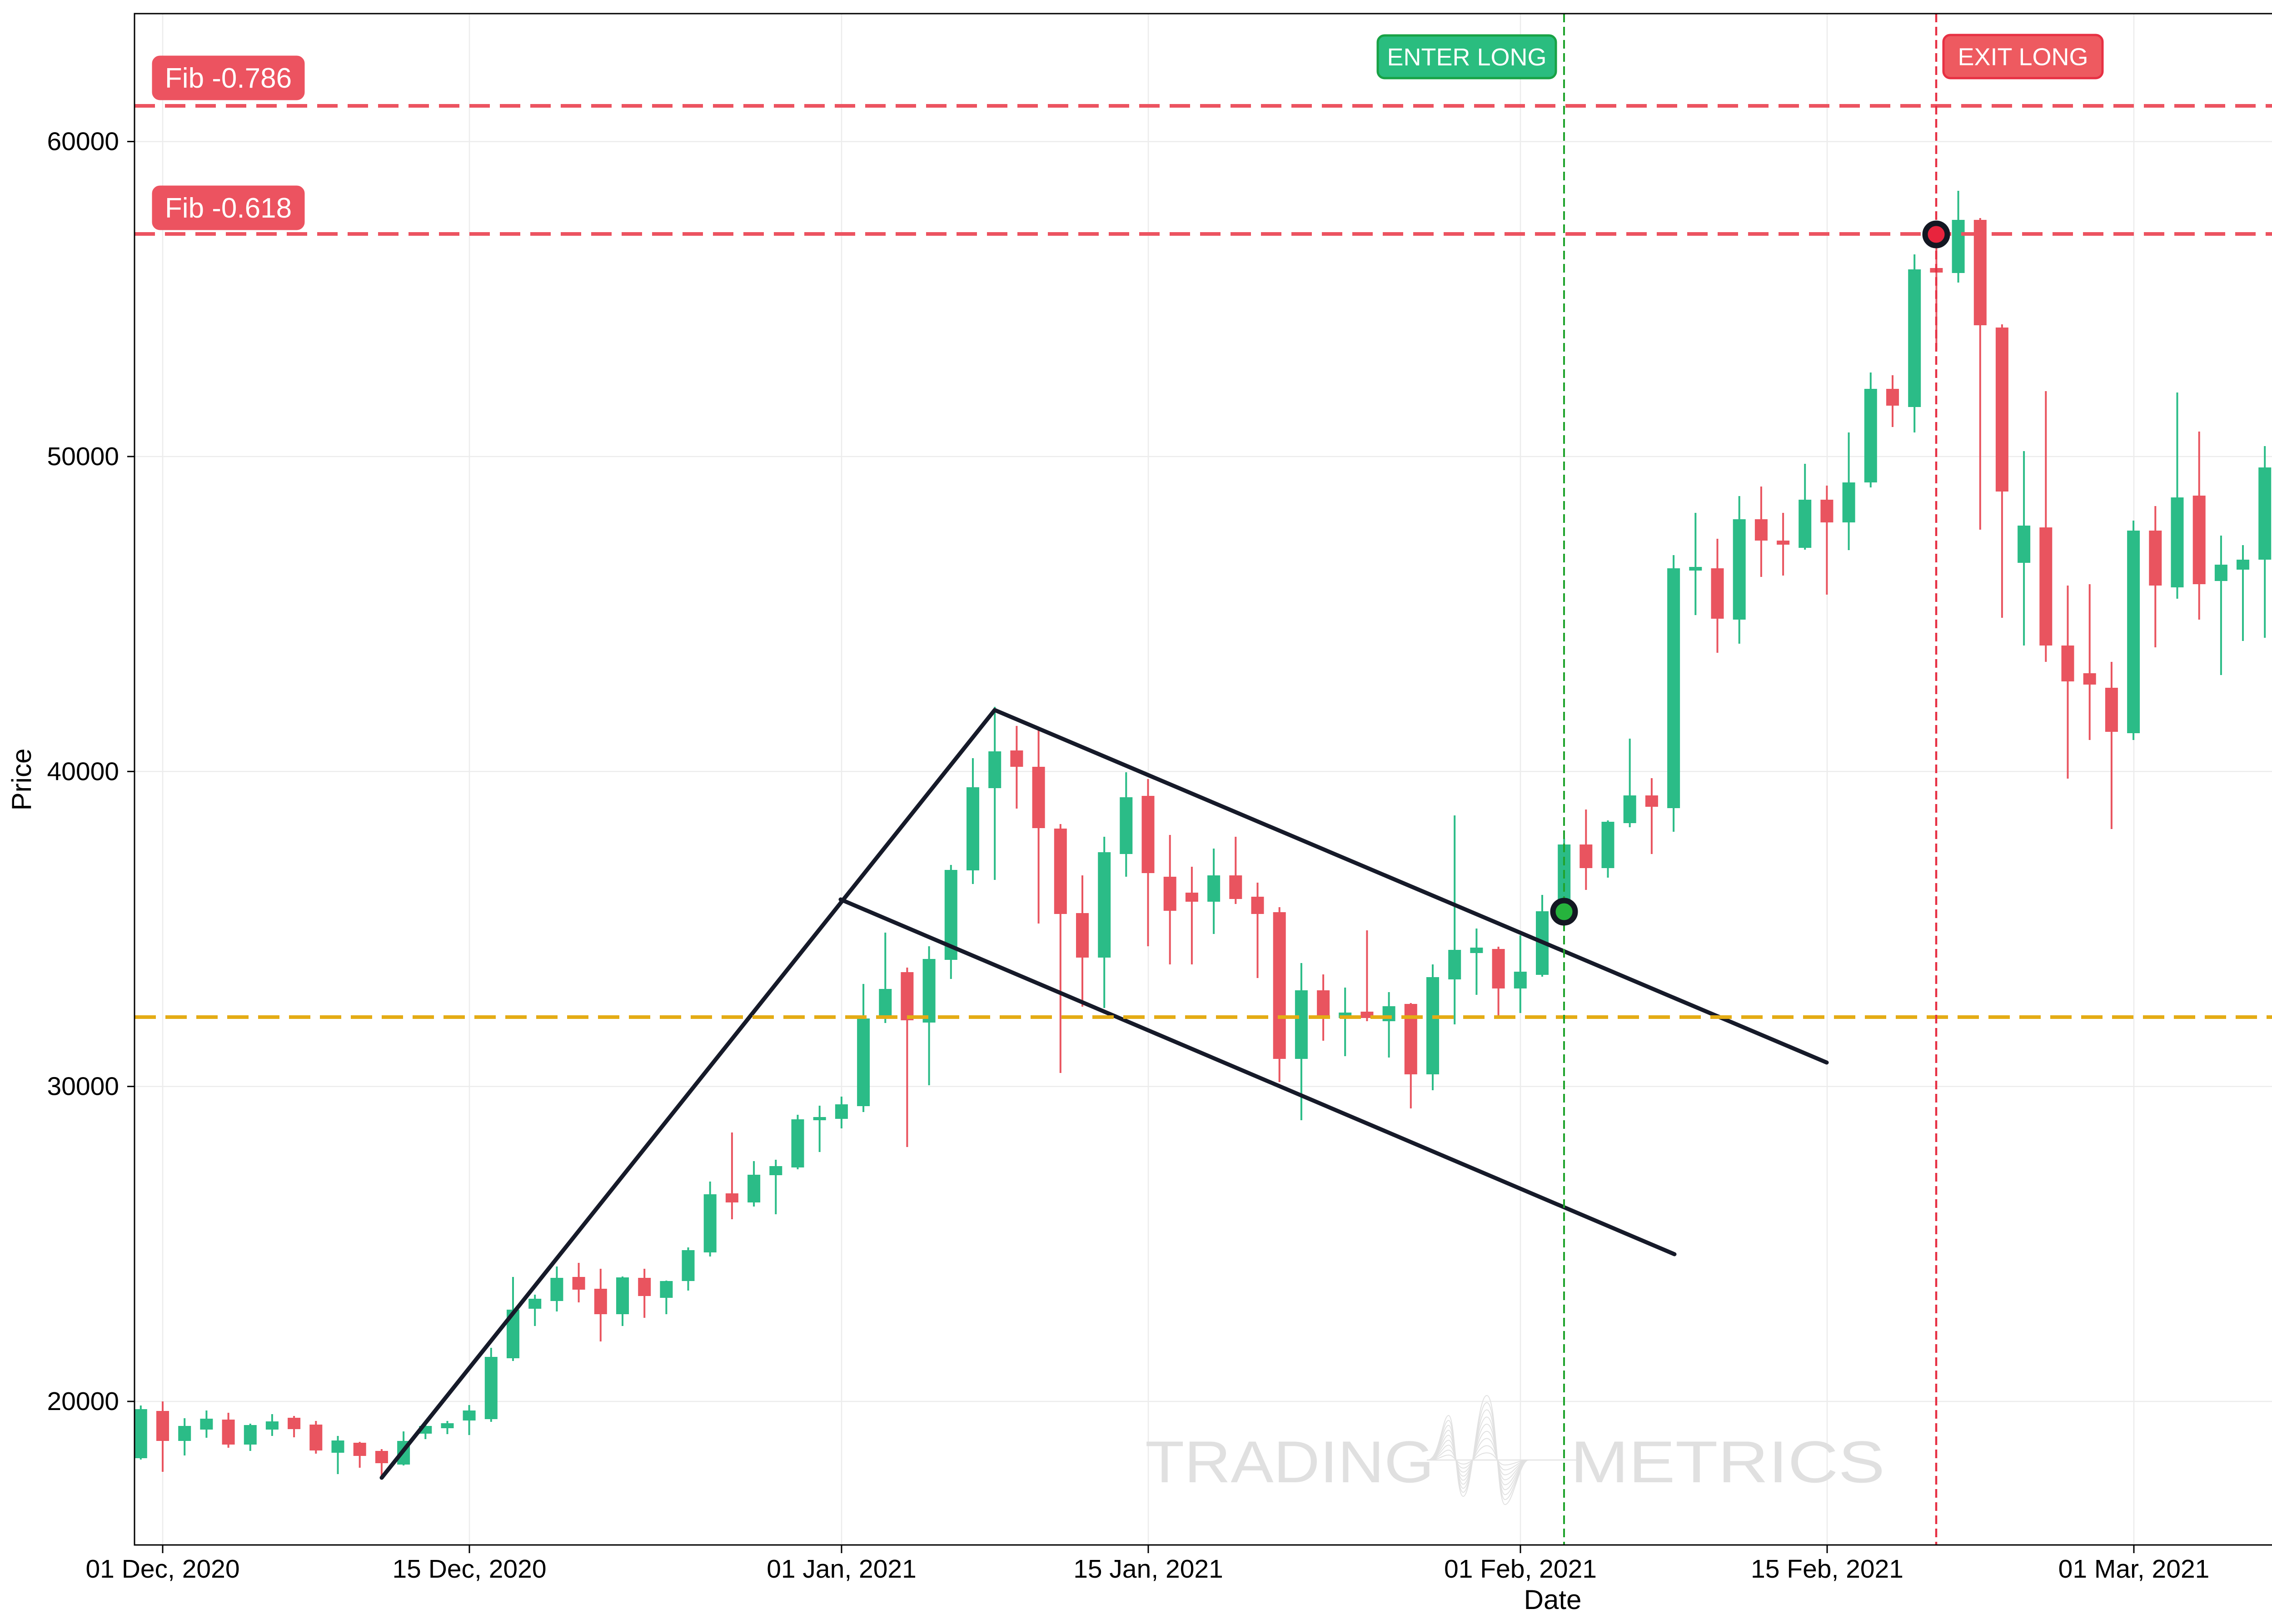 This screenshot has width=2272, height=1624. I want to click on svg-text: 01 Mar, 2021, so click(2134, 1569).